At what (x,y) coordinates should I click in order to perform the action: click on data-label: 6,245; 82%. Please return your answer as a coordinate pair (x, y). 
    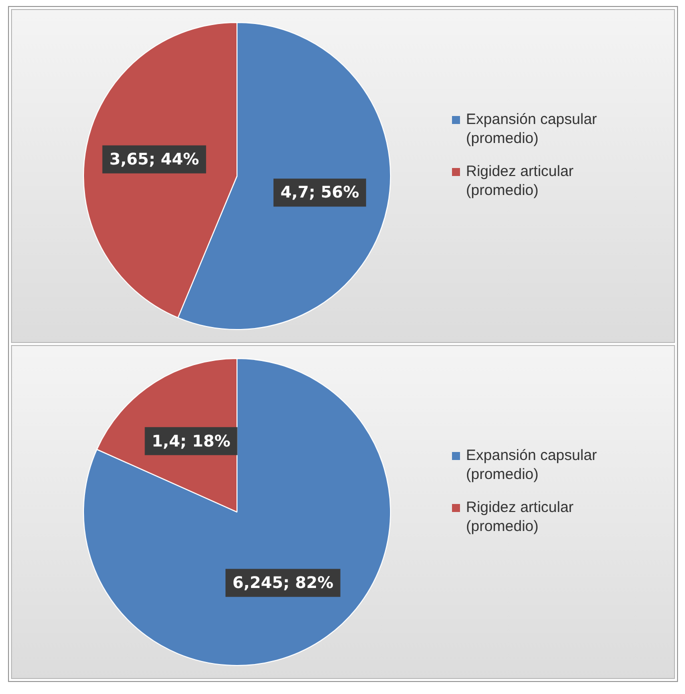
    Looking at the image, I should click on (283, 582).